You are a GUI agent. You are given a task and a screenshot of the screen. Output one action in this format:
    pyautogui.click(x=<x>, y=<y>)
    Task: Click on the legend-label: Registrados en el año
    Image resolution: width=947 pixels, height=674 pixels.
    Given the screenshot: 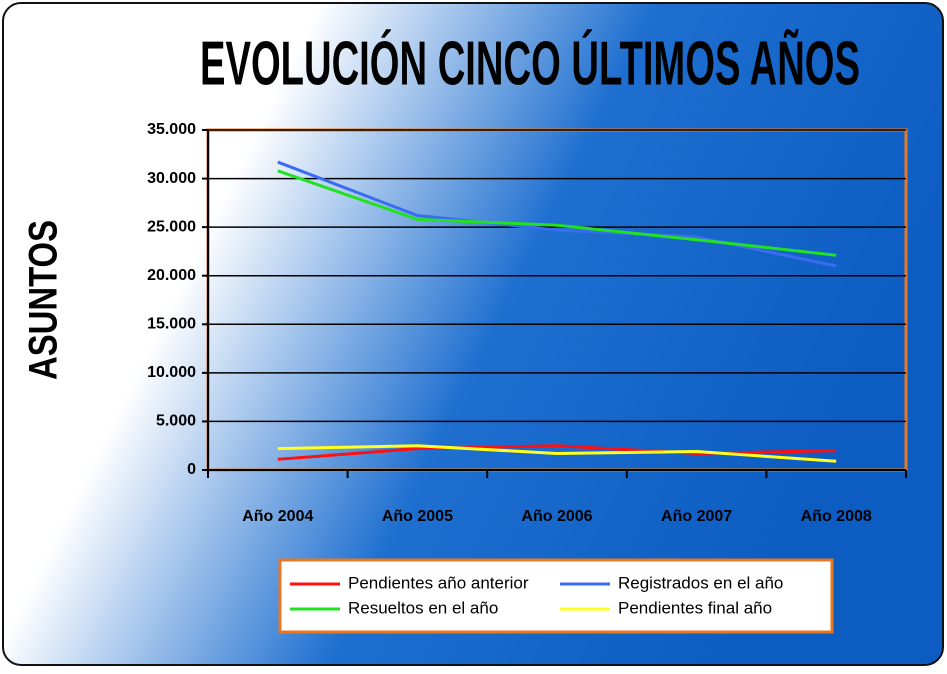 What is the action you would take?
    pyautogui.click(x=700, y=582)
    